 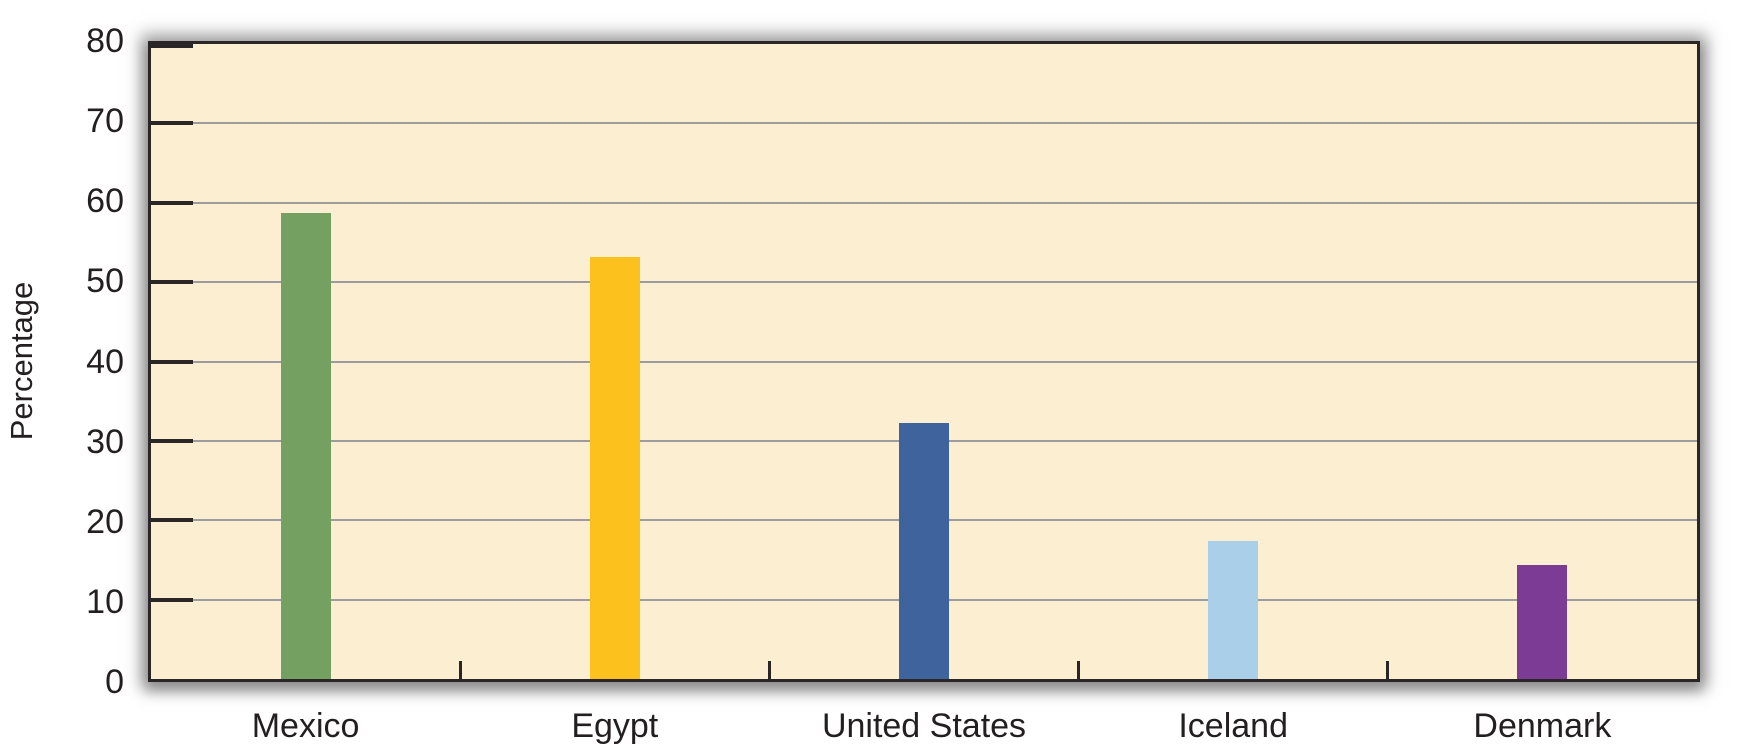 What do you see at coordinates (105, 281) in the screenshot?
I see `y-axis-tick-label: 50` at bounding box center [105, 281].